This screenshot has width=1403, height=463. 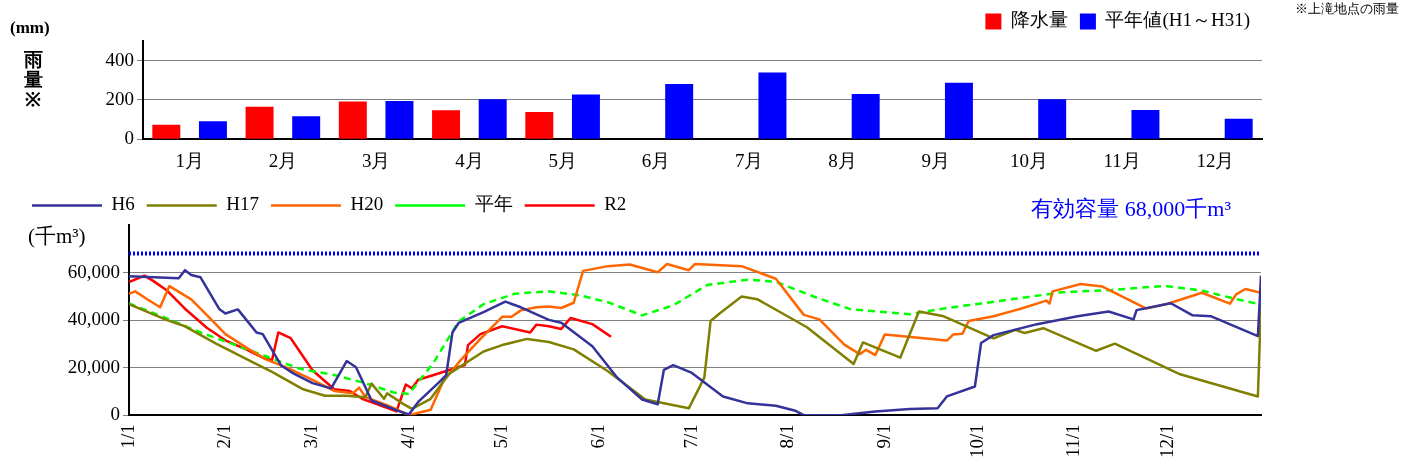 I want to click on y-tick-label: 200, so click(x=119, y=98).